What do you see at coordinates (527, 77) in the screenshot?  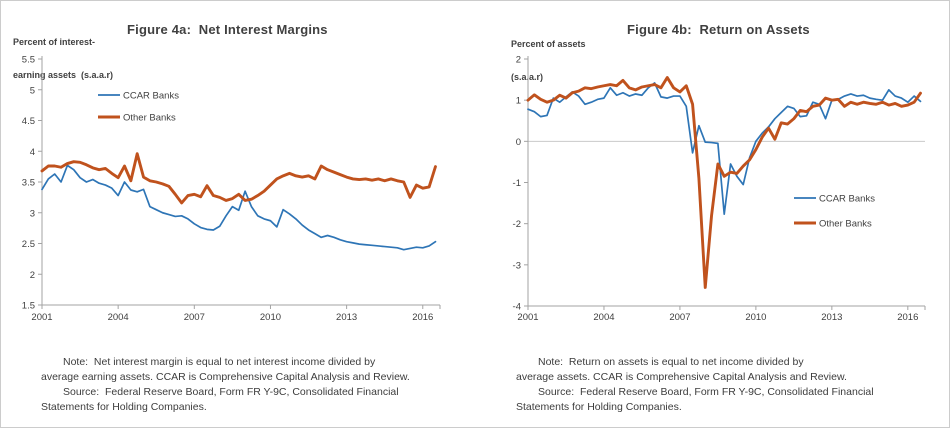 I see `y-axis-caption-line: (s.a.a.r)` at bounding box center [527, 77].